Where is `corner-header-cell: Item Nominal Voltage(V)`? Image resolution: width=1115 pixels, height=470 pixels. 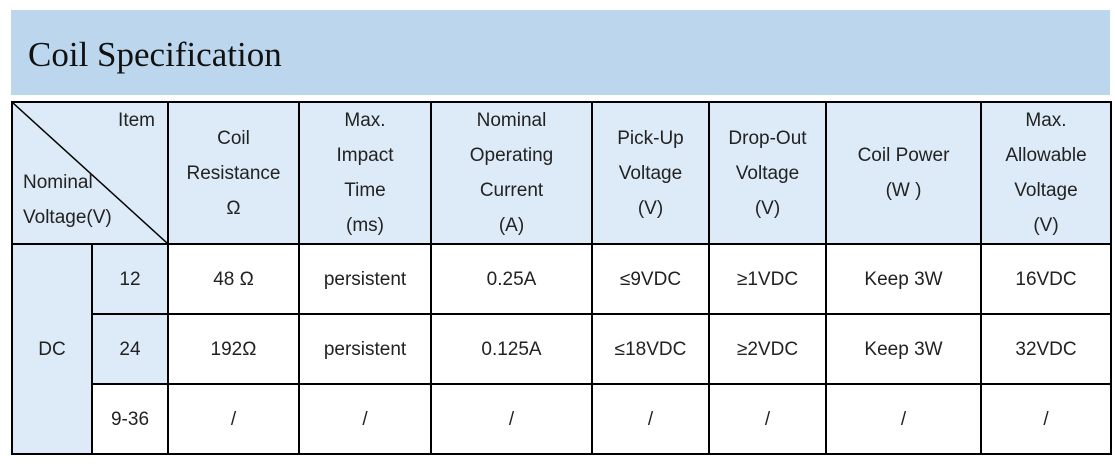
corner-header-cell: Item Nominal Voltage(V) is located at coordinates (90, 173).